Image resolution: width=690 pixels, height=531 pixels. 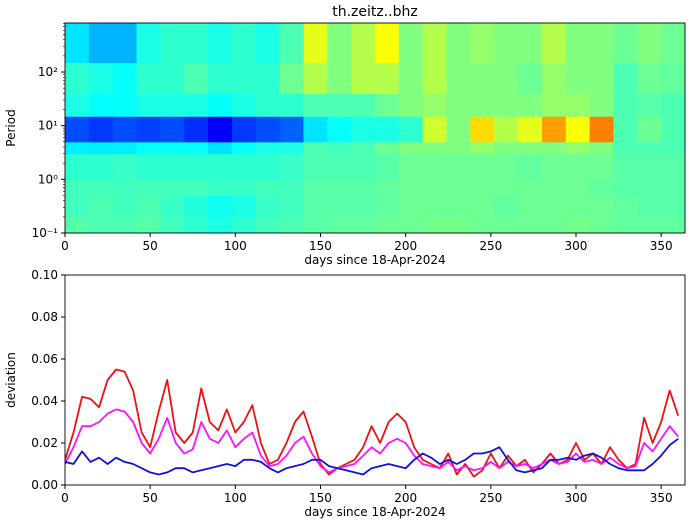 What do you see at coordinates (44, 359) in the screenshot?
I see `y-tick-label: 0.06` at bounding box center [44, 359].